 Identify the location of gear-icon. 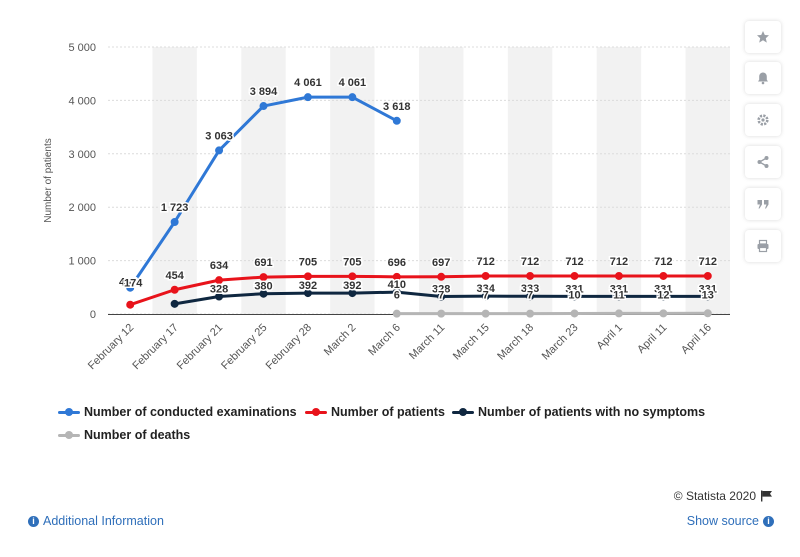
(763, 120).